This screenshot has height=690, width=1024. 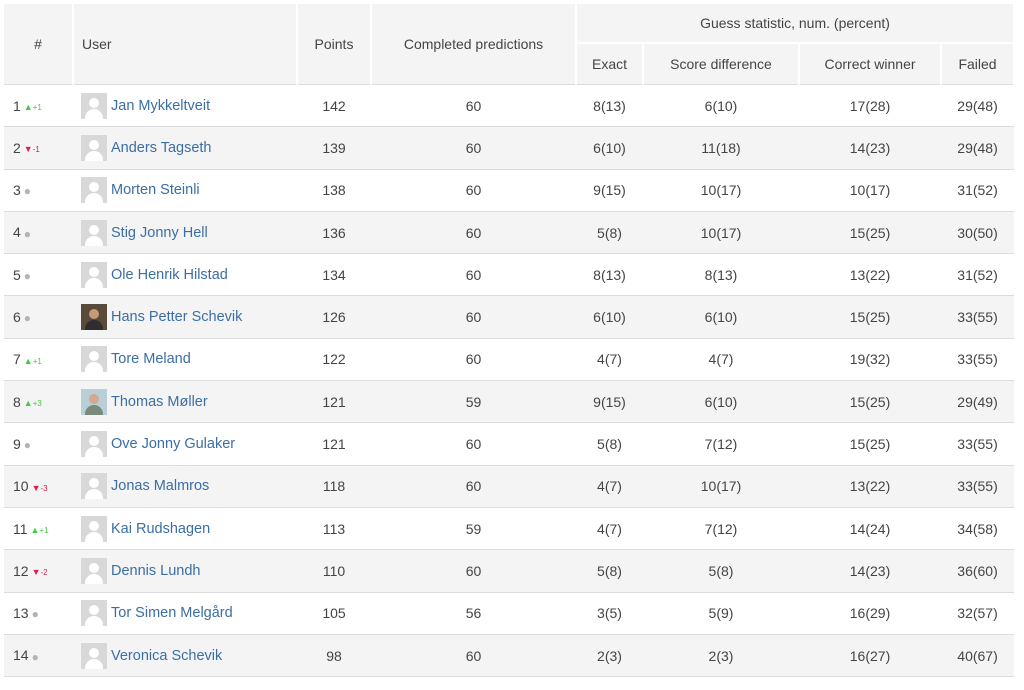 What do you see at coordinates (161, 105) in the screenshot?
I see `user-link: Jan Mykkeltveit` at bounding box center [161, 105].